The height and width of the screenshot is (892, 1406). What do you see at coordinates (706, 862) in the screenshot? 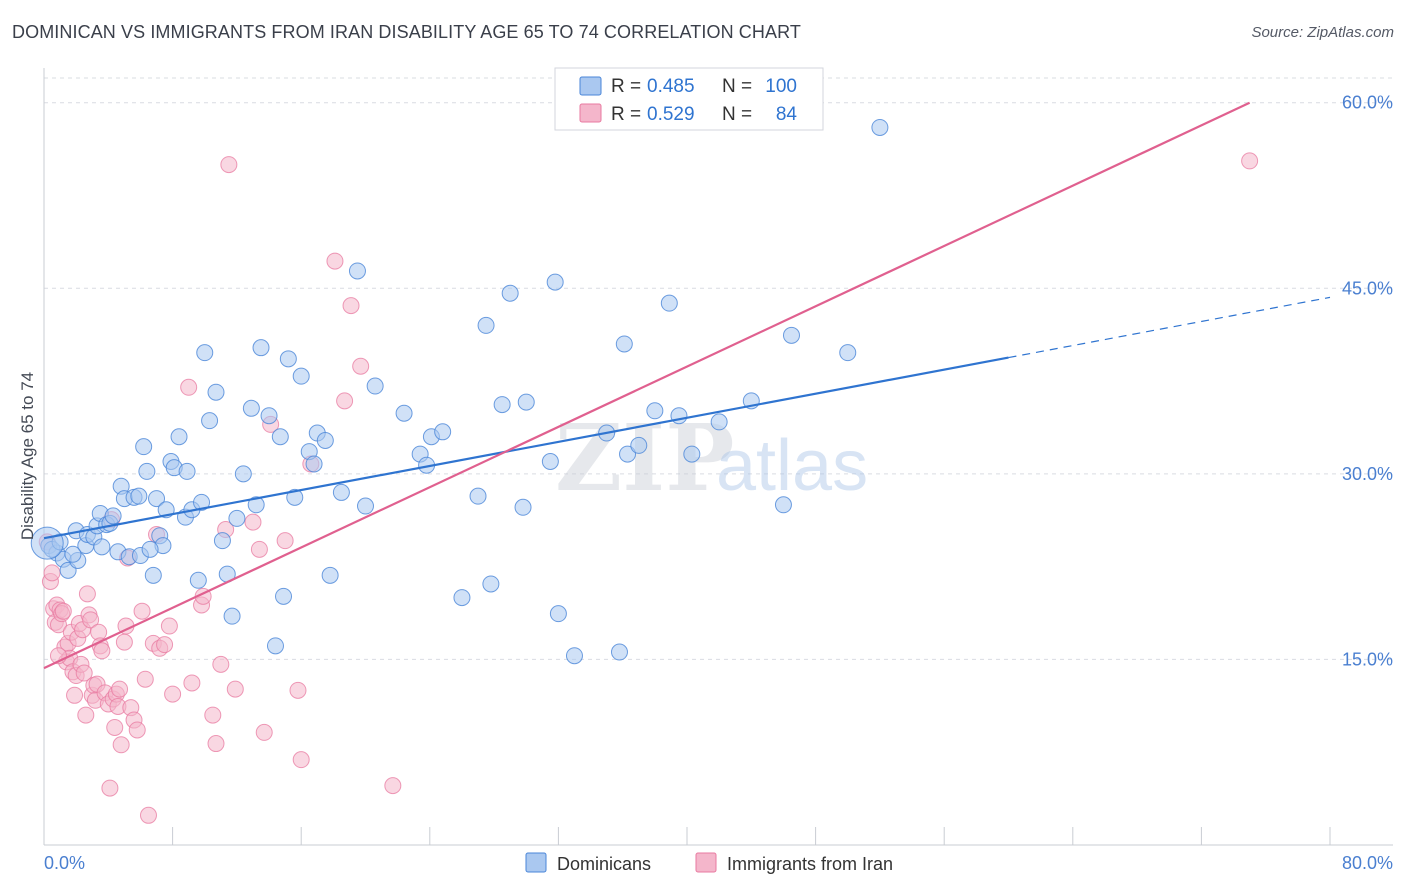
I see `bottom-legend-swatch-iran` at bounding box center [706, 862].